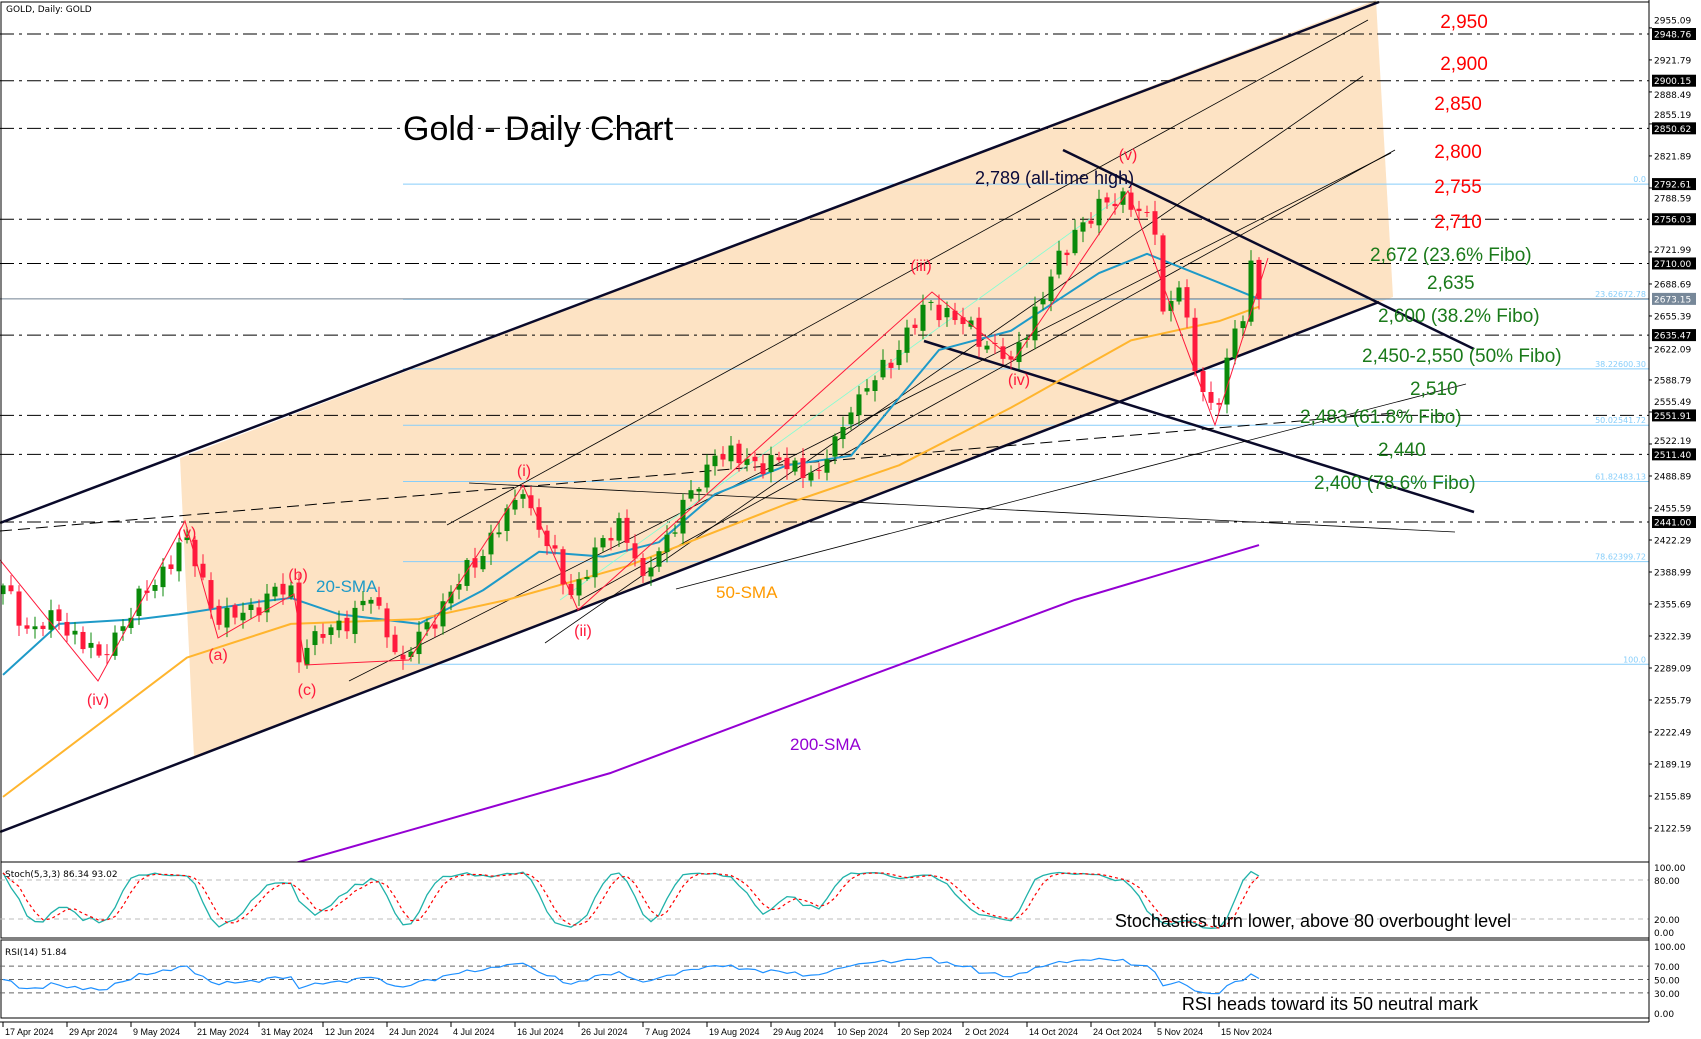 The image size is (1701, 1039). What do you see at coordinates (1672, 766) in the screenshot?
I see `axis-tick-label: 2189.19` at bounding box center [1672, 766].